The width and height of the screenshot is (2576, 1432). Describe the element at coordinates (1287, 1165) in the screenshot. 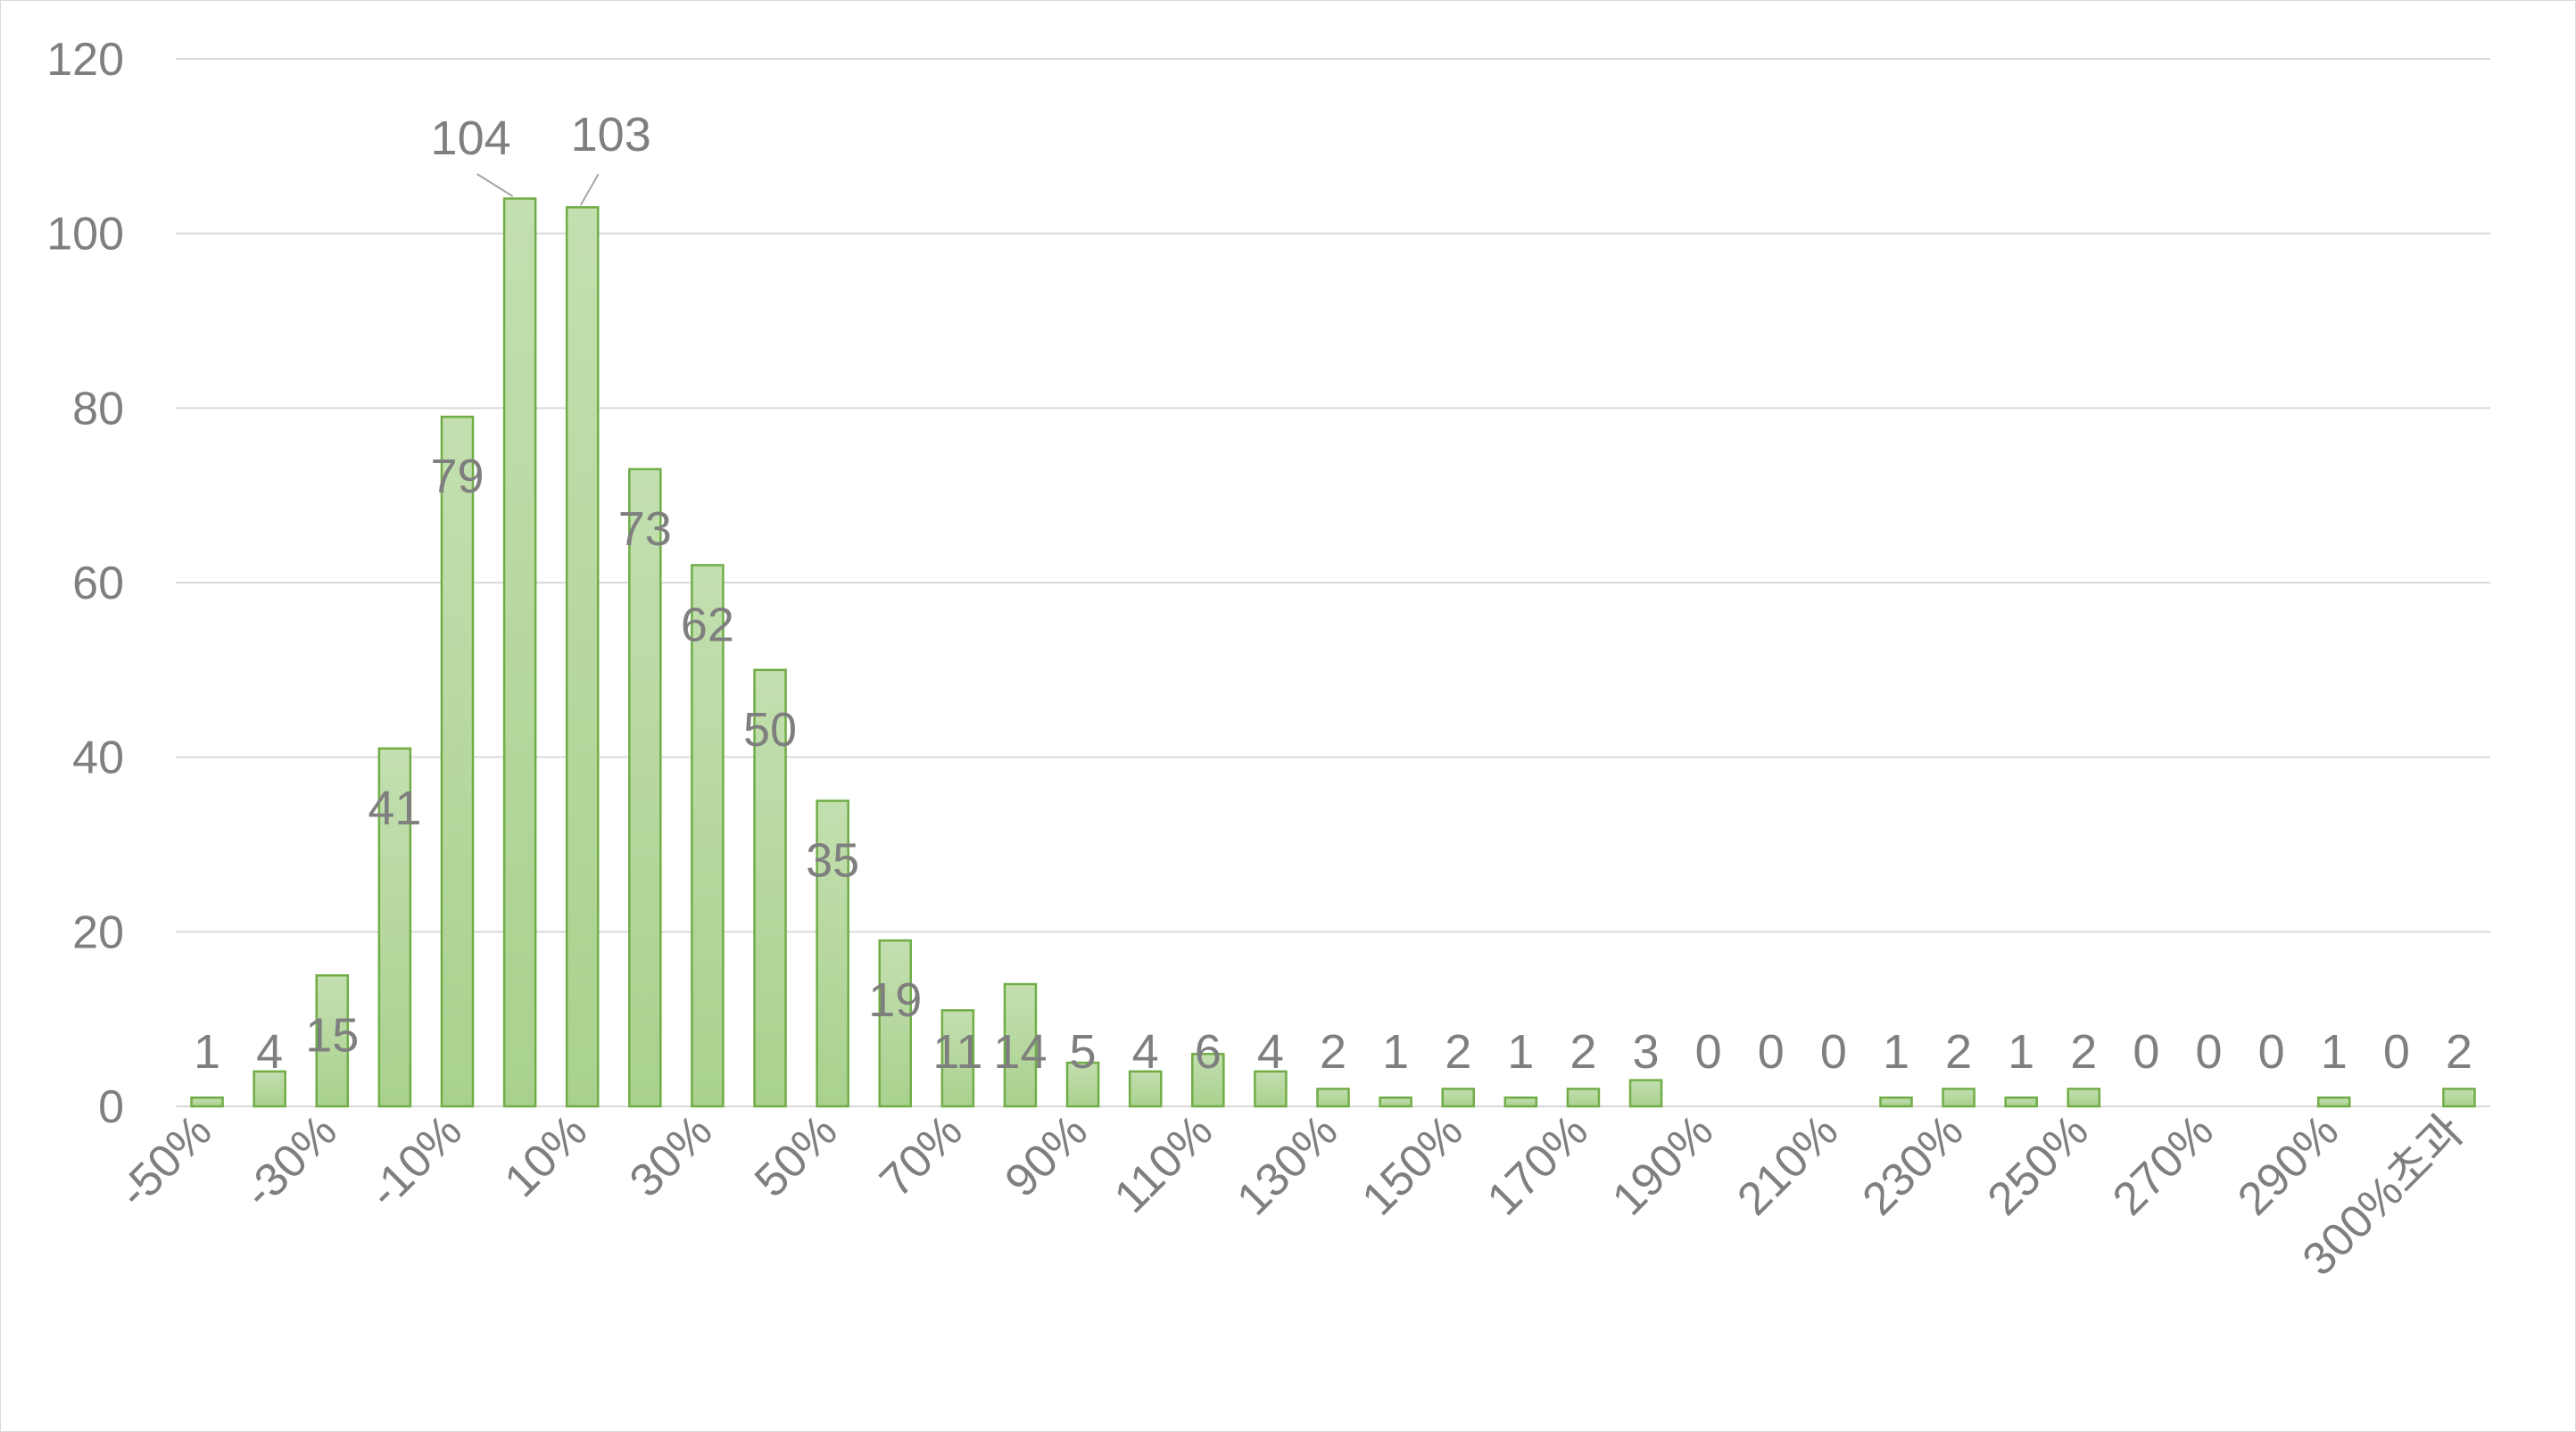

I see `x-tick-label: 130%` at that location.